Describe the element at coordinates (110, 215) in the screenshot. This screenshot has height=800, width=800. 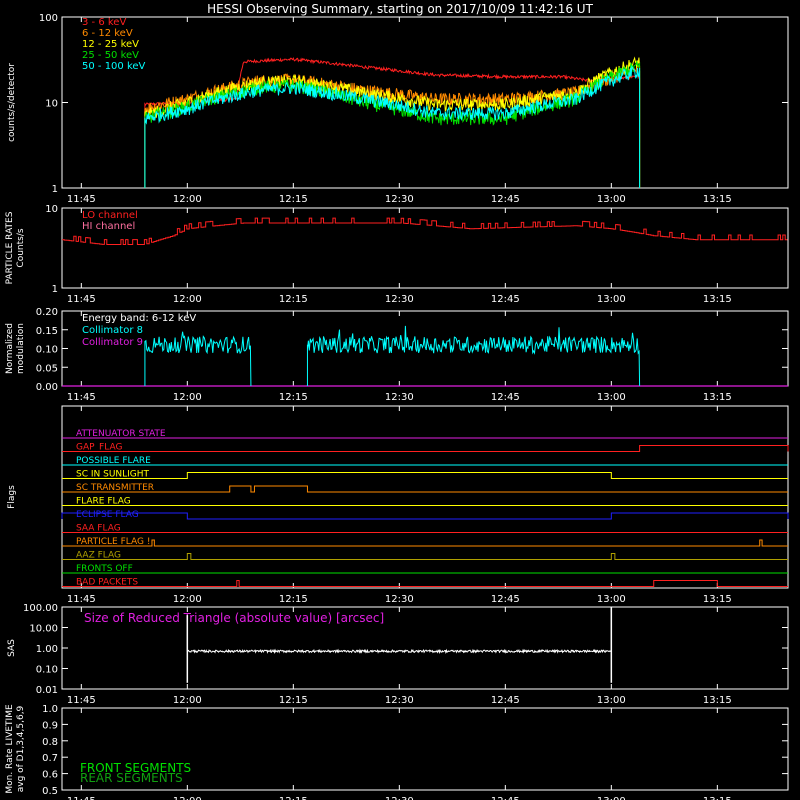
I see `legend-entry: LO channel` at that location.